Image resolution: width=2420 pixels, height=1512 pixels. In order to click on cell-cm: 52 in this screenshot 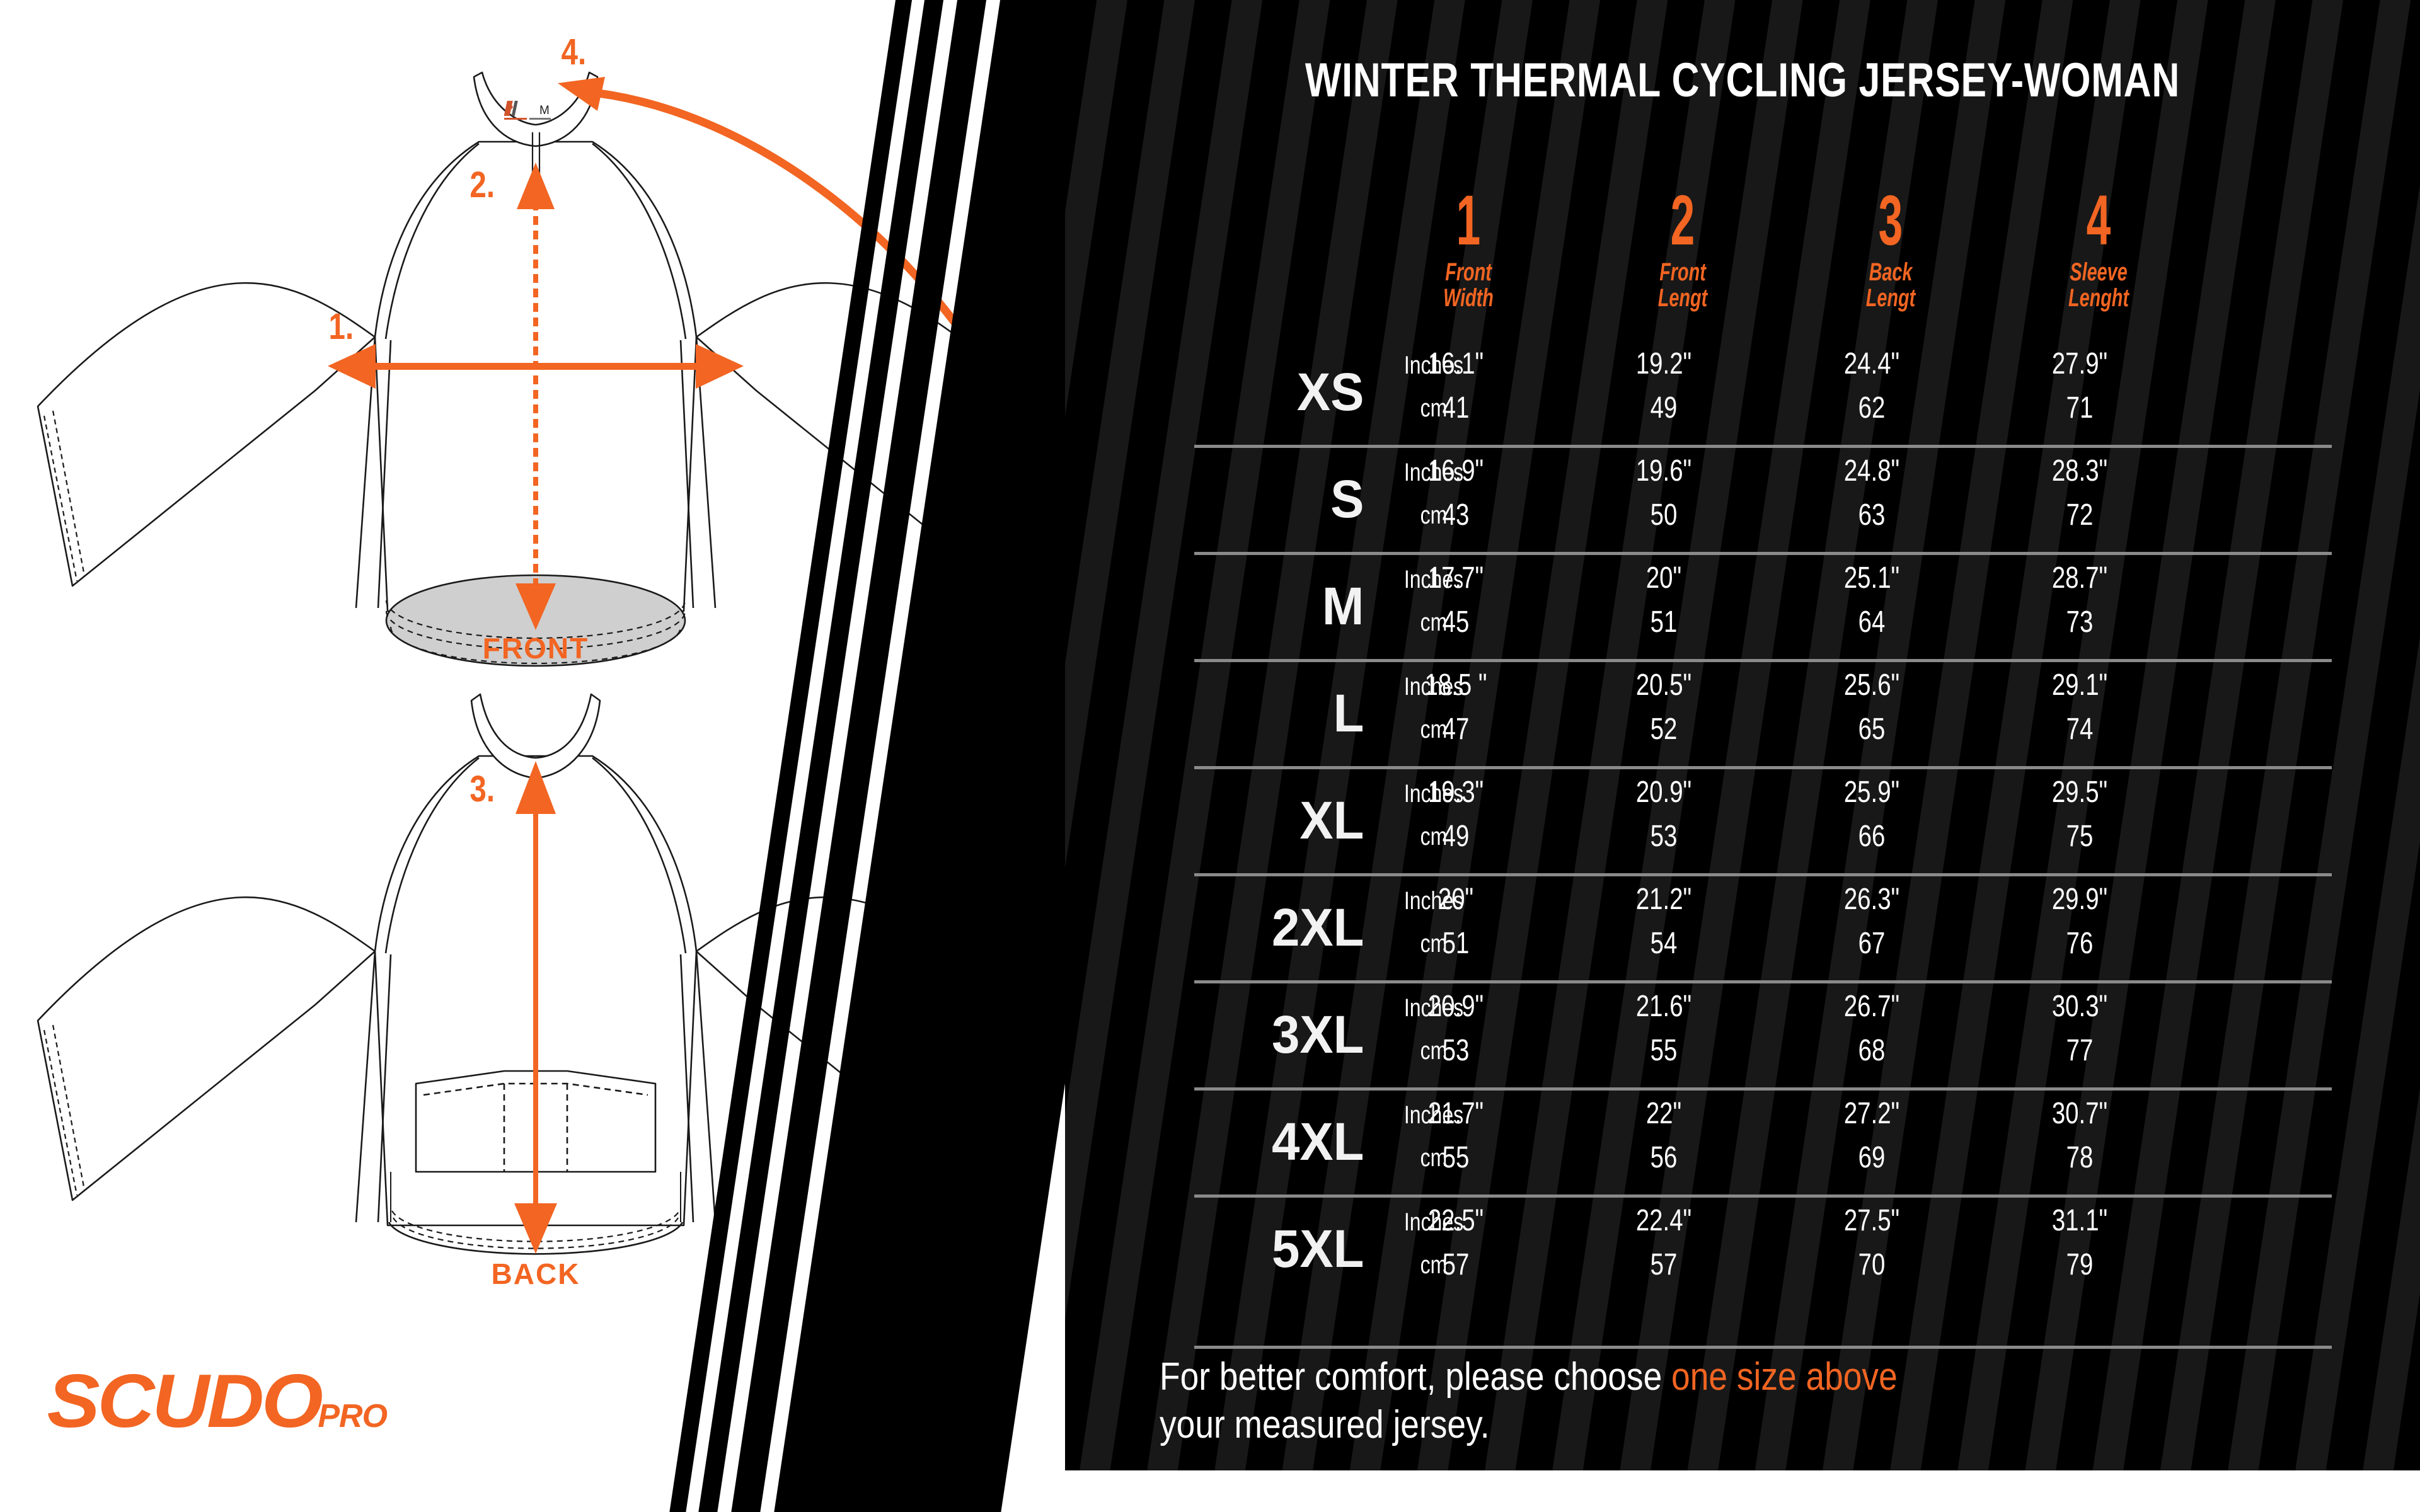, I will do `click(1664, 729)`.